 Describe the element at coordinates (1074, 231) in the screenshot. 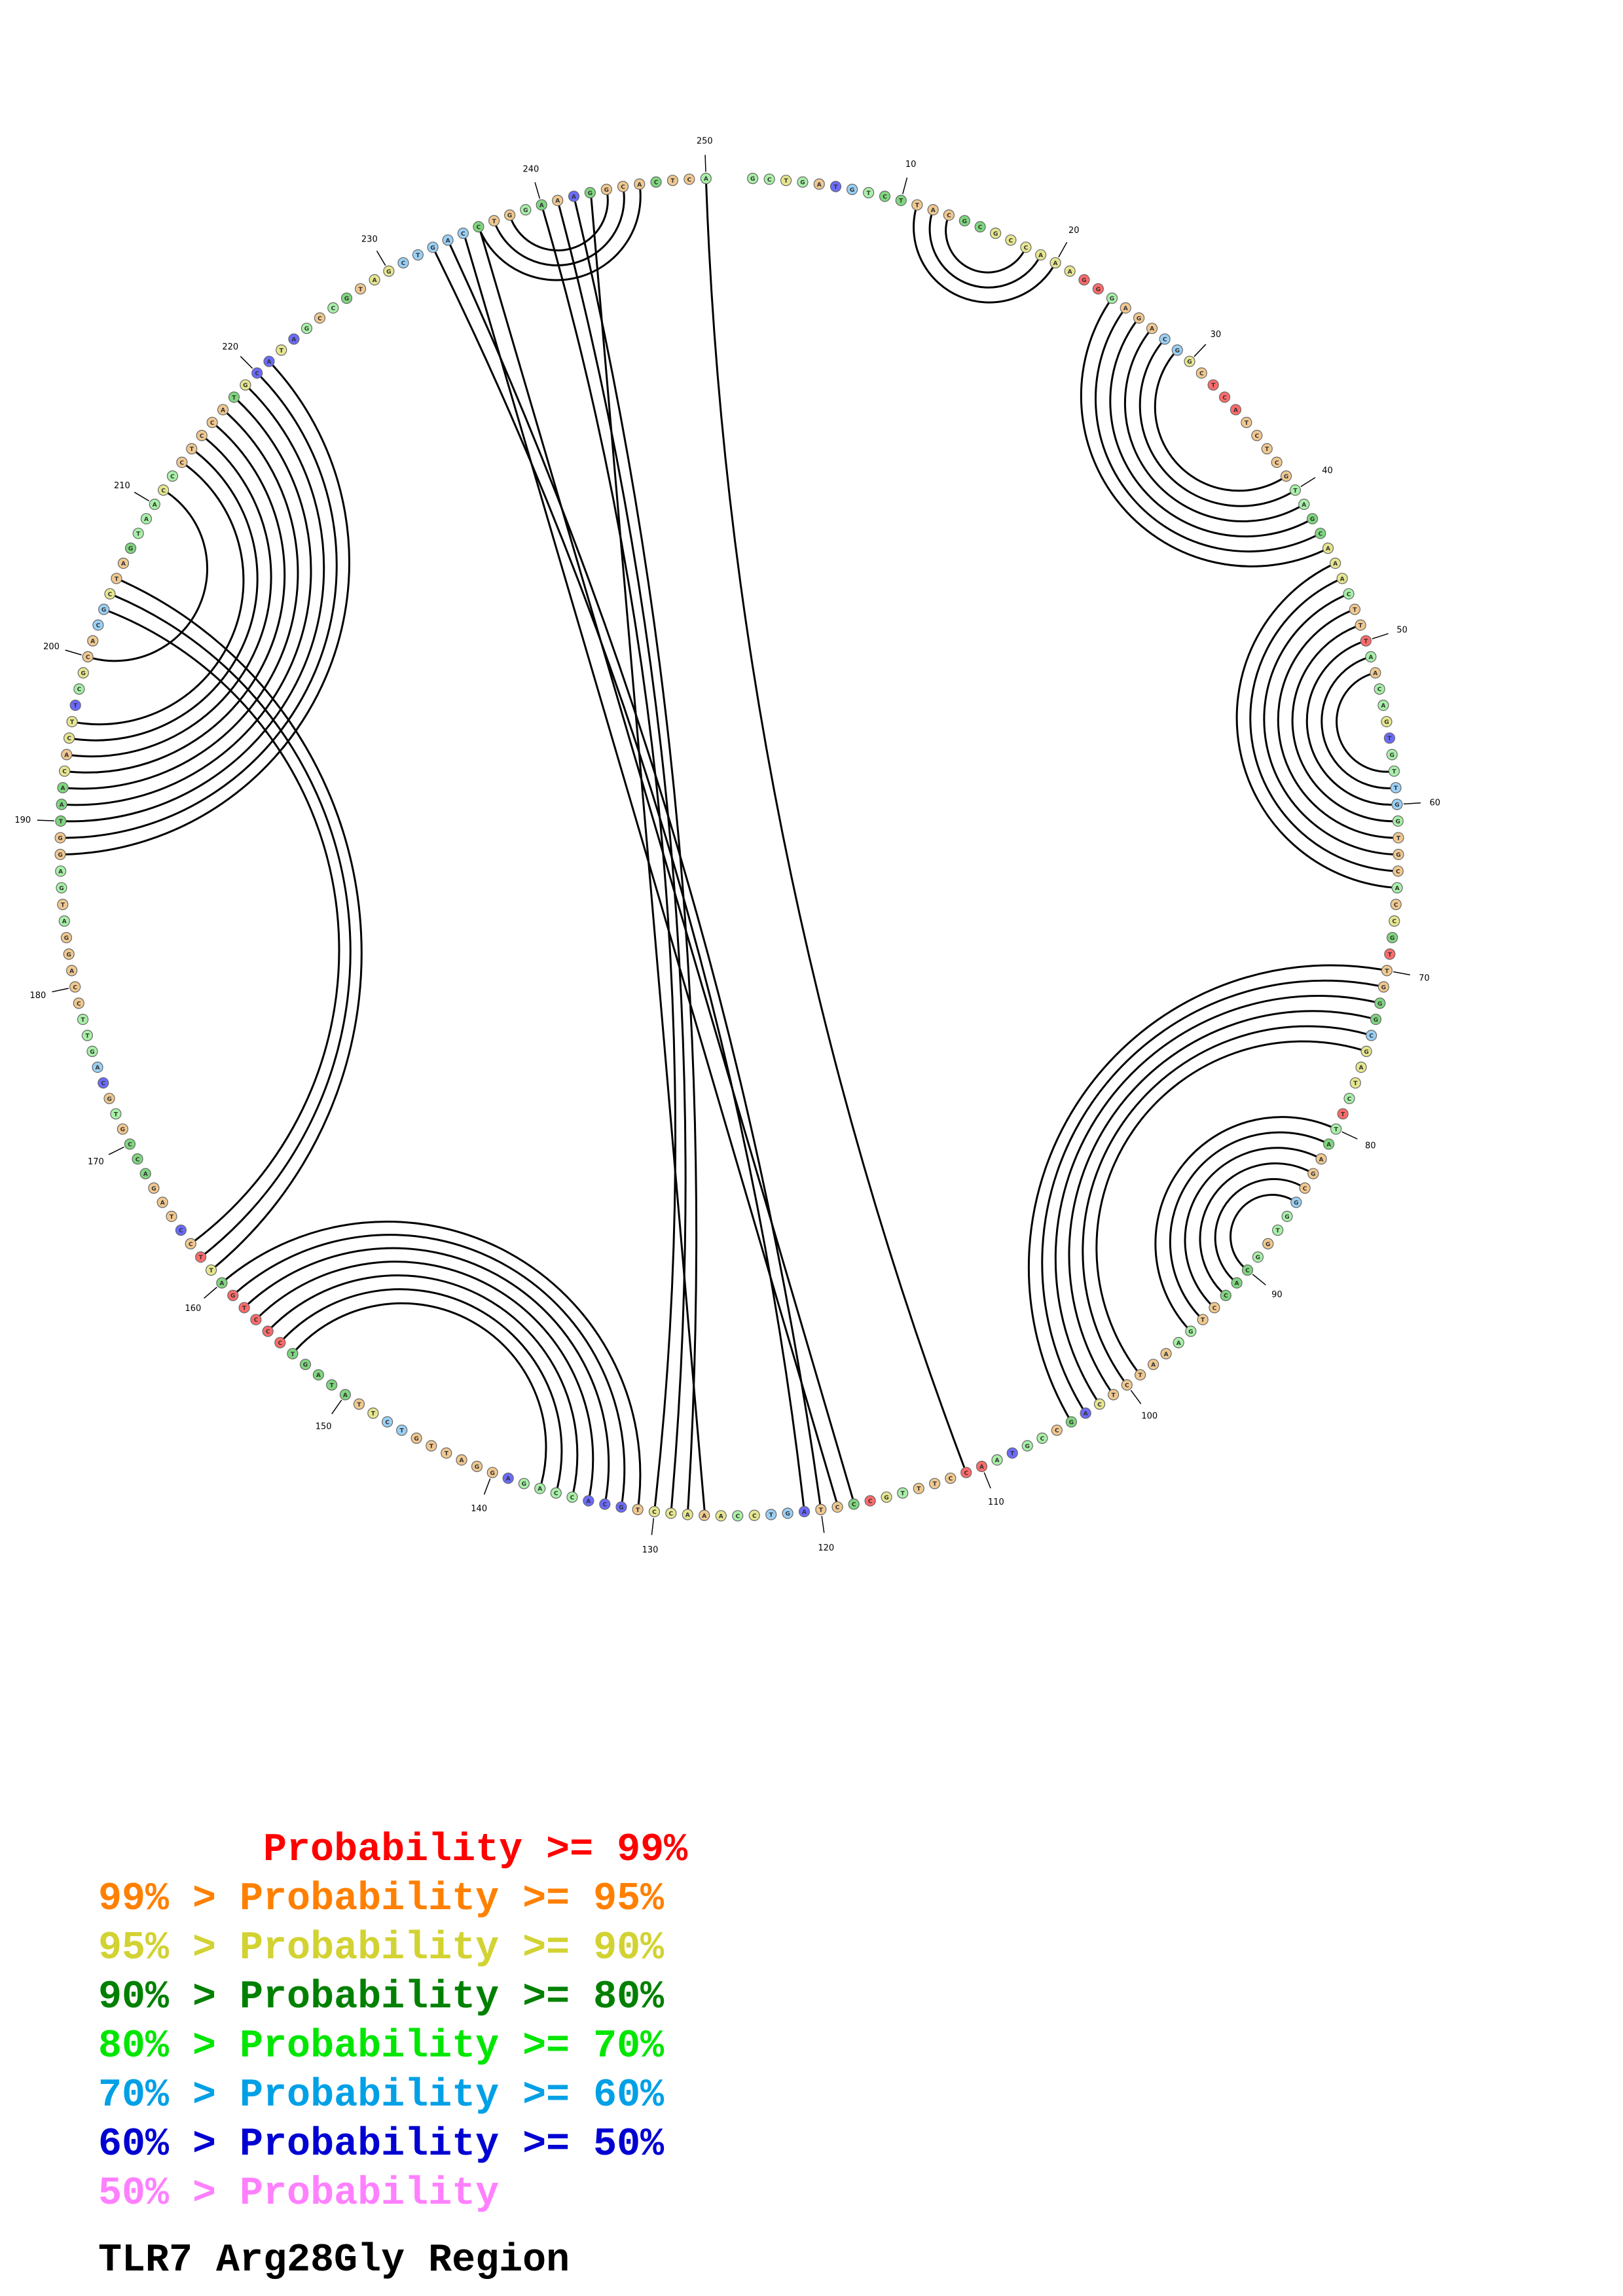

I see `position-label: 20` at that location.